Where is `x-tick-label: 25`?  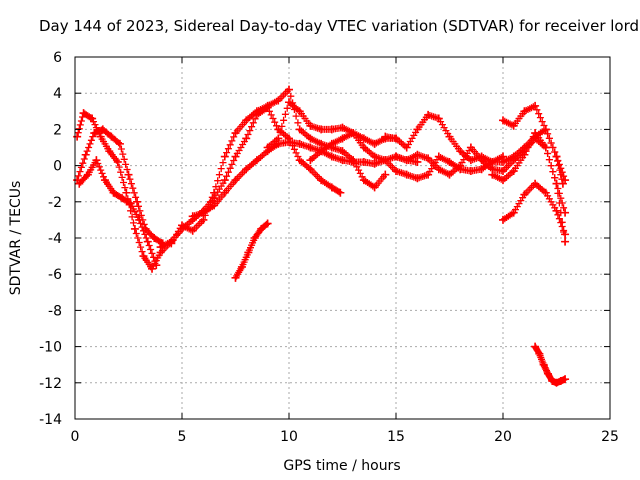
x-tick-label: 25 is located at coordinates (610, 437).